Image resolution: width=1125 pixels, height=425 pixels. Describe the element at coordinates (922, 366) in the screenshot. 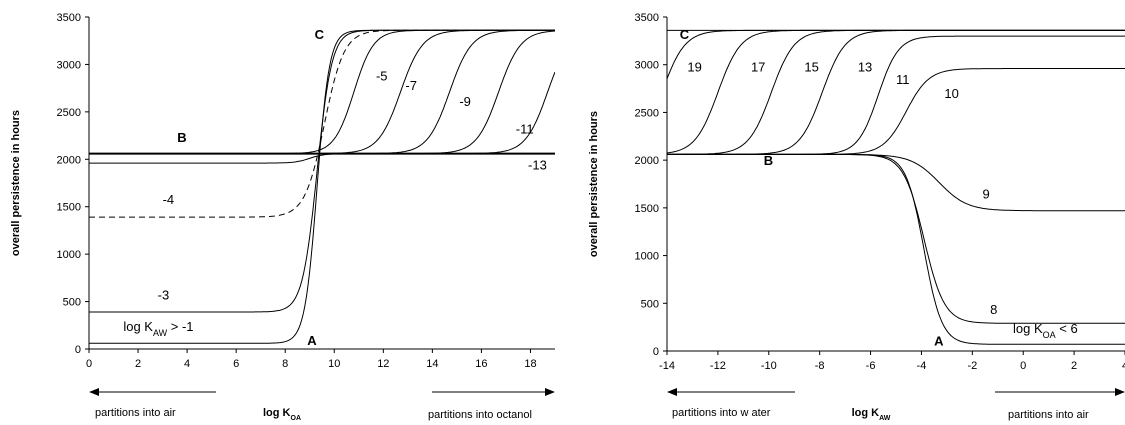

I see `chart2-x-tick-label: -4` at that location.